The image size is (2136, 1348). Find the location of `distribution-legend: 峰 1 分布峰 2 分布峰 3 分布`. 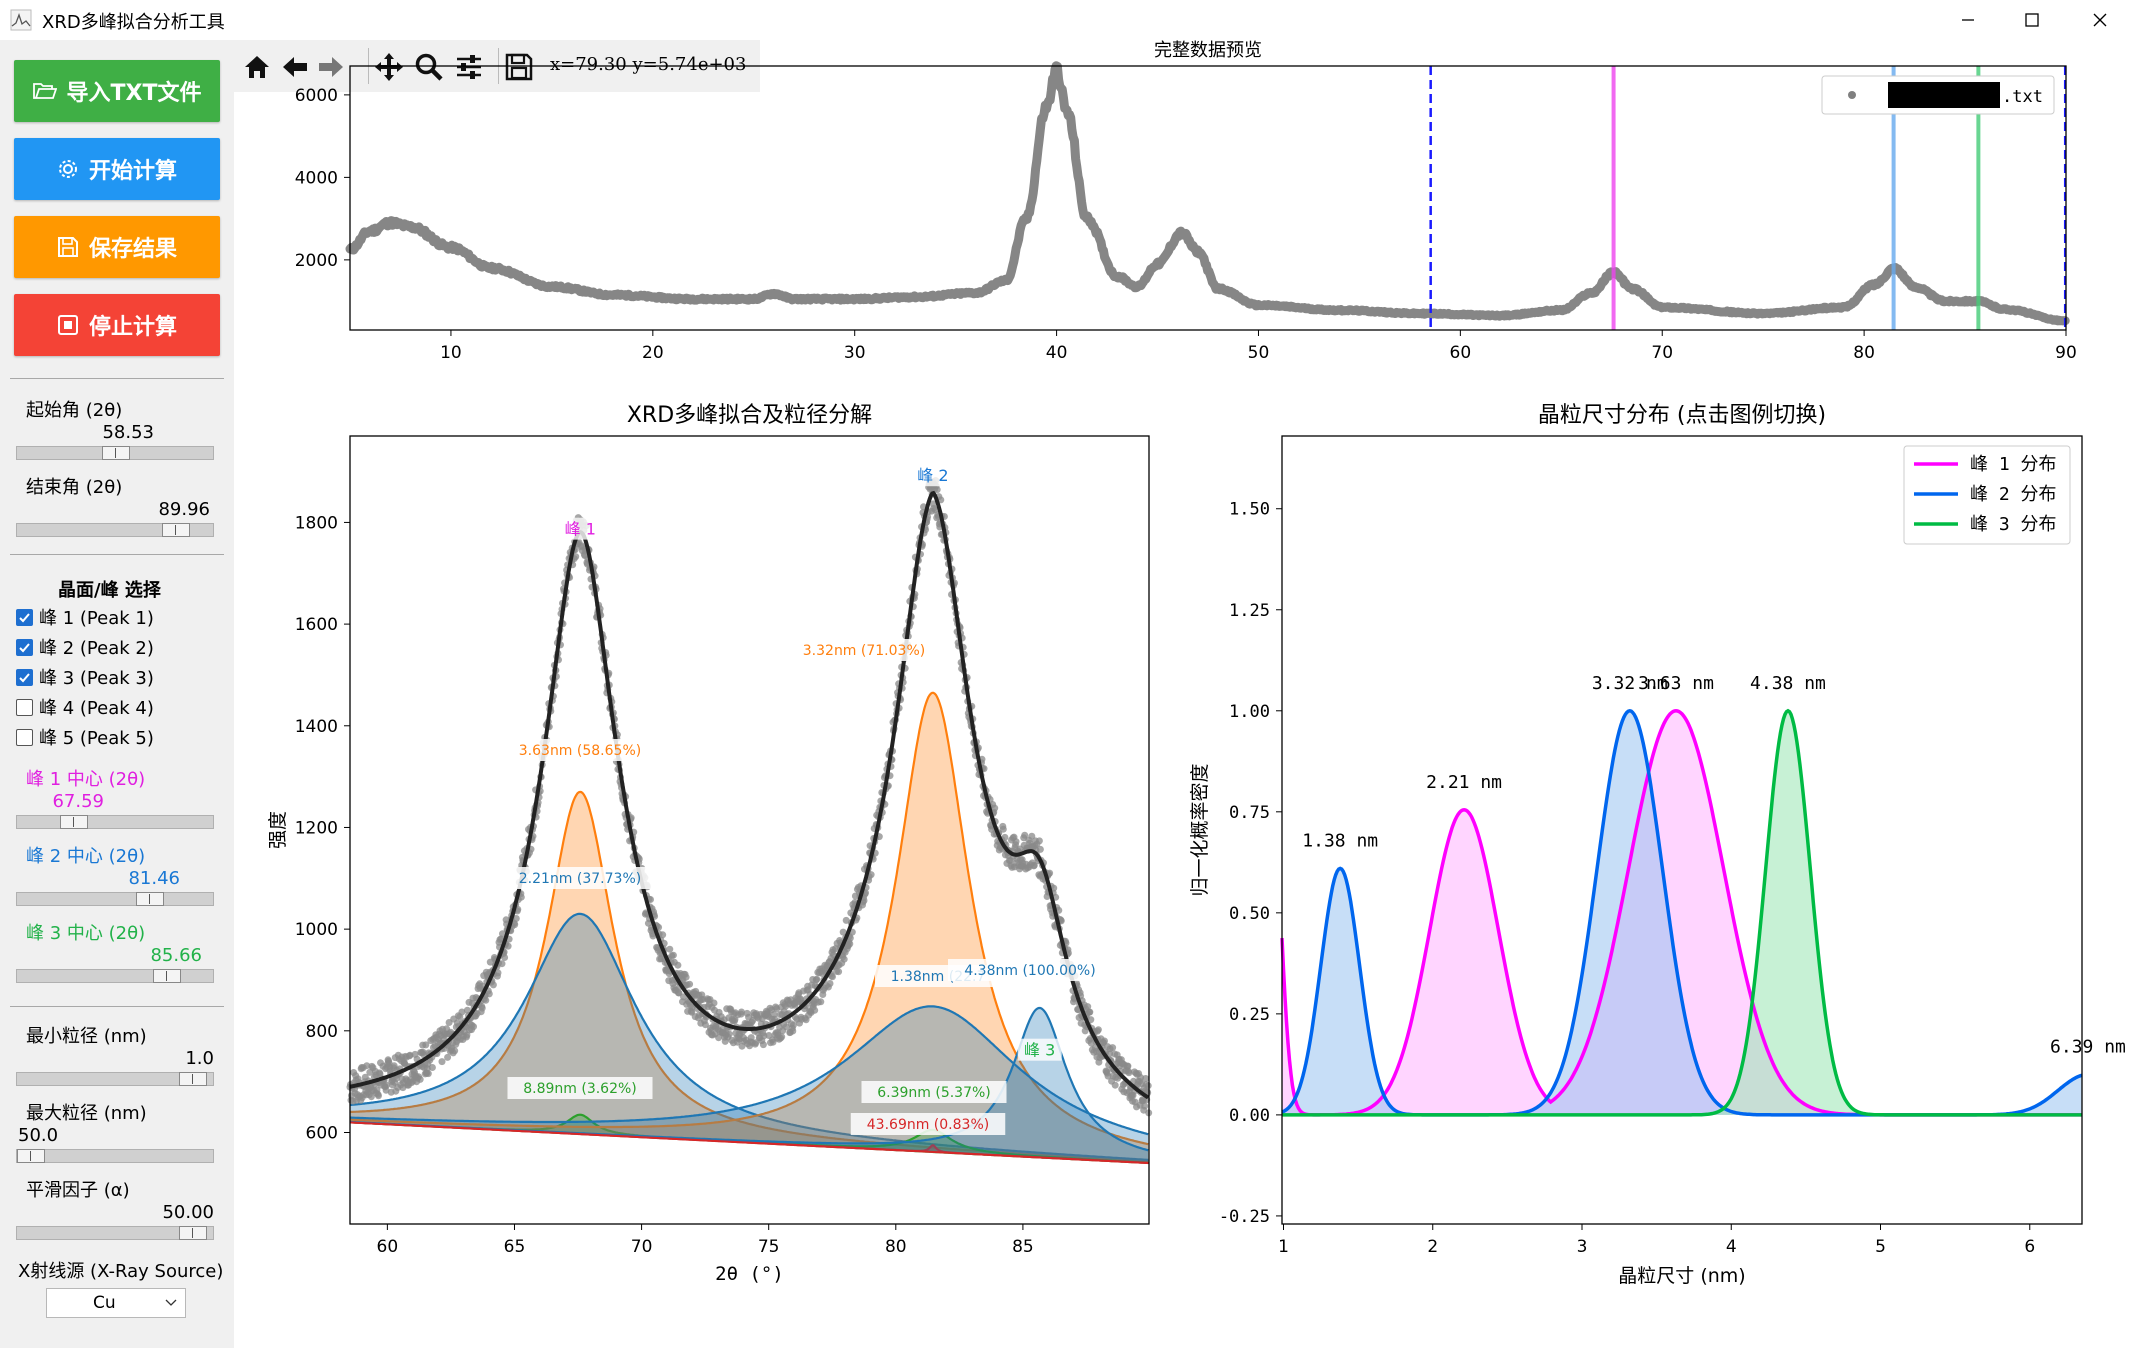

distribution-legend: 峰 1 分布峰 2 分布峰 3 分布 is located at coordinates (1987, 495).